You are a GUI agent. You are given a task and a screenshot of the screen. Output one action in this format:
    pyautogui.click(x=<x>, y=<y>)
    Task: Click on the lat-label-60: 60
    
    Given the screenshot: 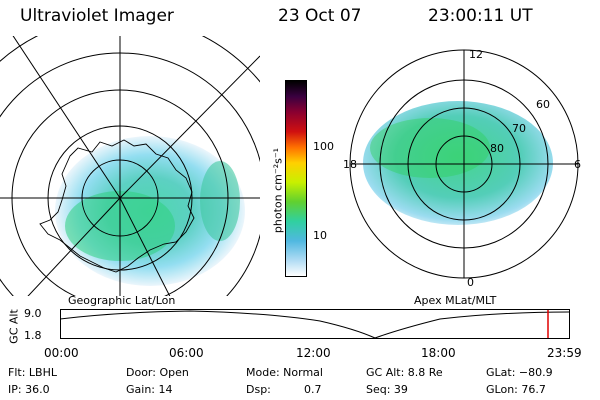 What is the action you would take?
    pyautogui.click(x=543, y=104)
    